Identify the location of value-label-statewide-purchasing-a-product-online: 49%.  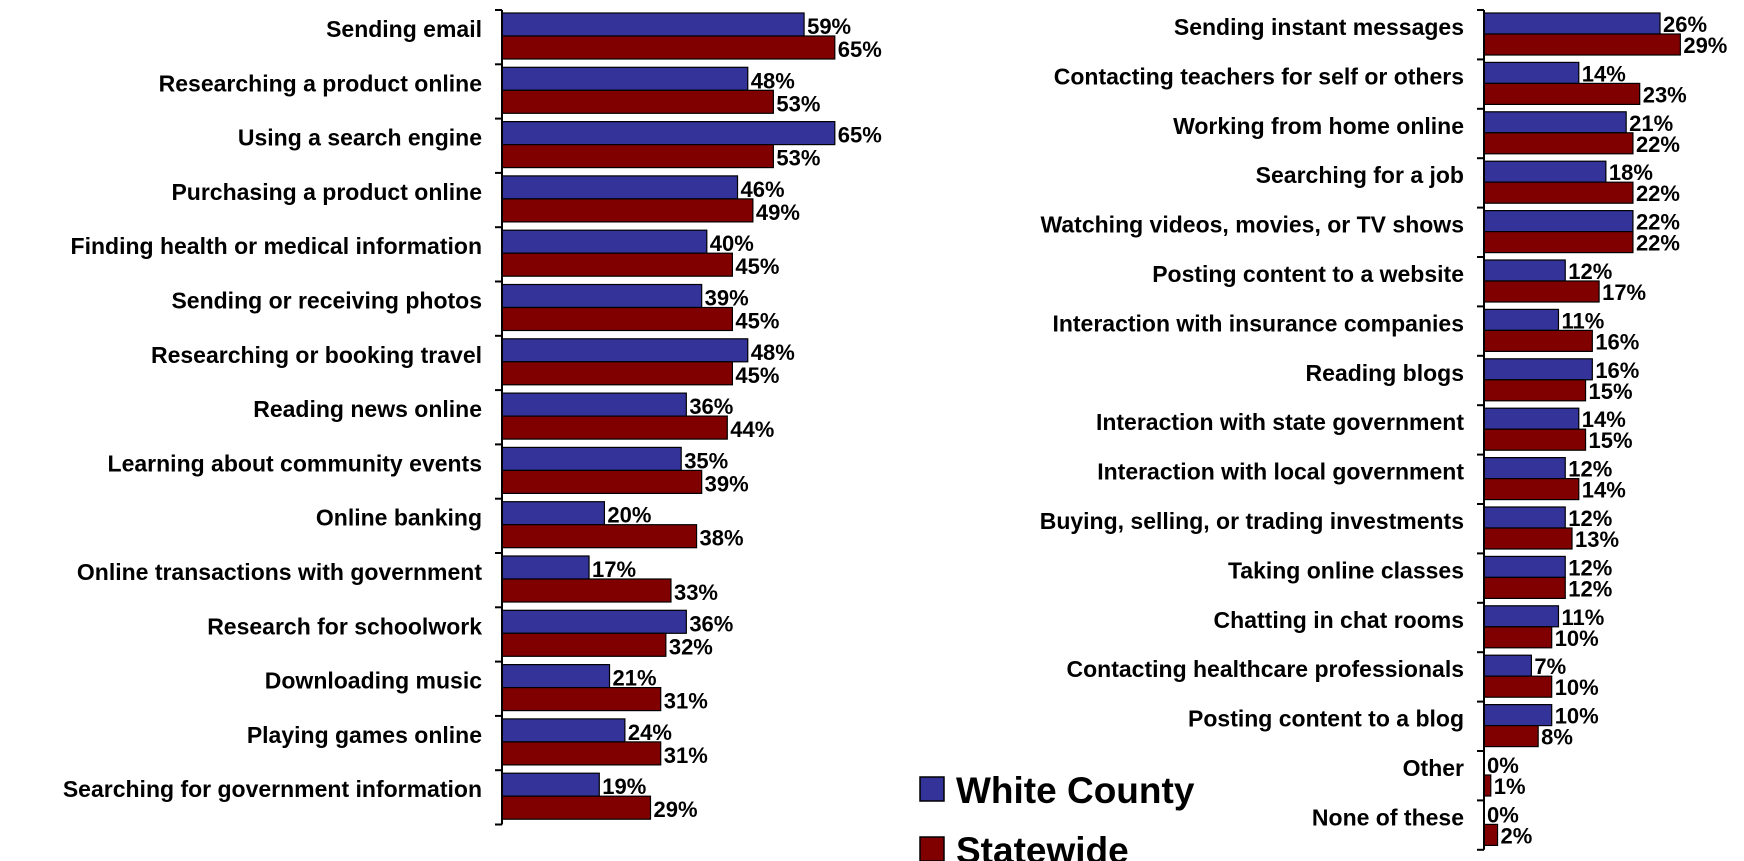
(778, 212).